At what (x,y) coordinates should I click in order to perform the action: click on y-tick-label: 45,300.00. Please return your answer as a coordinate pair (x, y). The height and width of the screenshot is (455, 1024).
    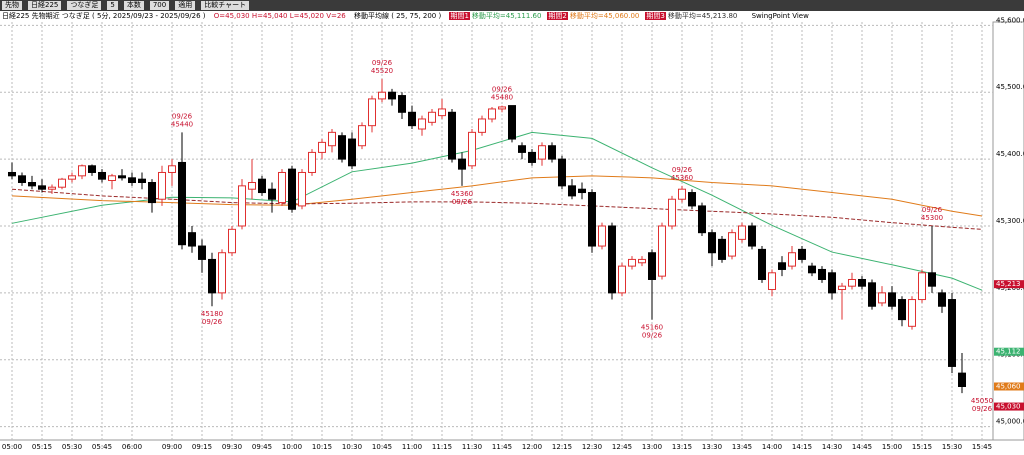
    Looking at the image, I should click on (1010, 221).